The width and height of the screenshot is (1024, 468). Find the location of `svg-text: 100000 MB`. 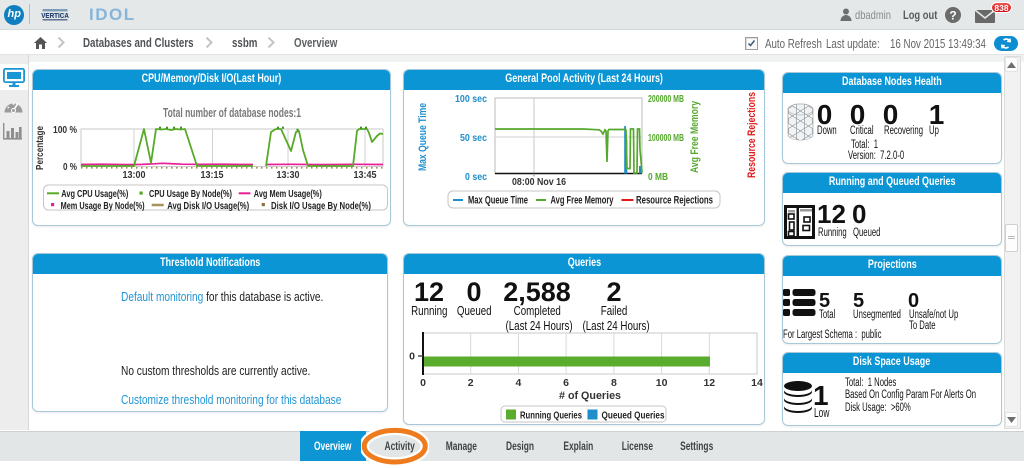

svg-text: 100000 MB is located at coordinates (666, 138).